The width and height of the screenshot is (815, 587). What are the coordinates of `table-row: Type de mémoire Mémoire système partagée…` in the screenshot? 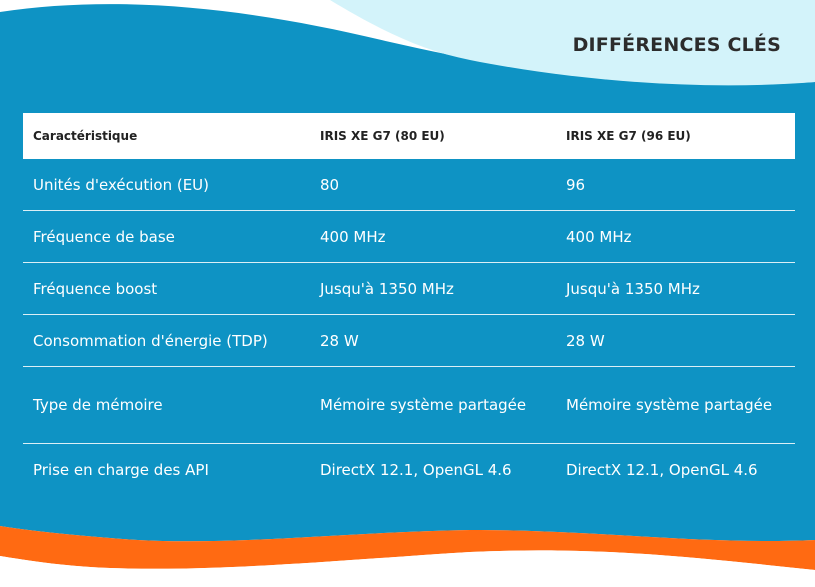 It's located at (409, 405).